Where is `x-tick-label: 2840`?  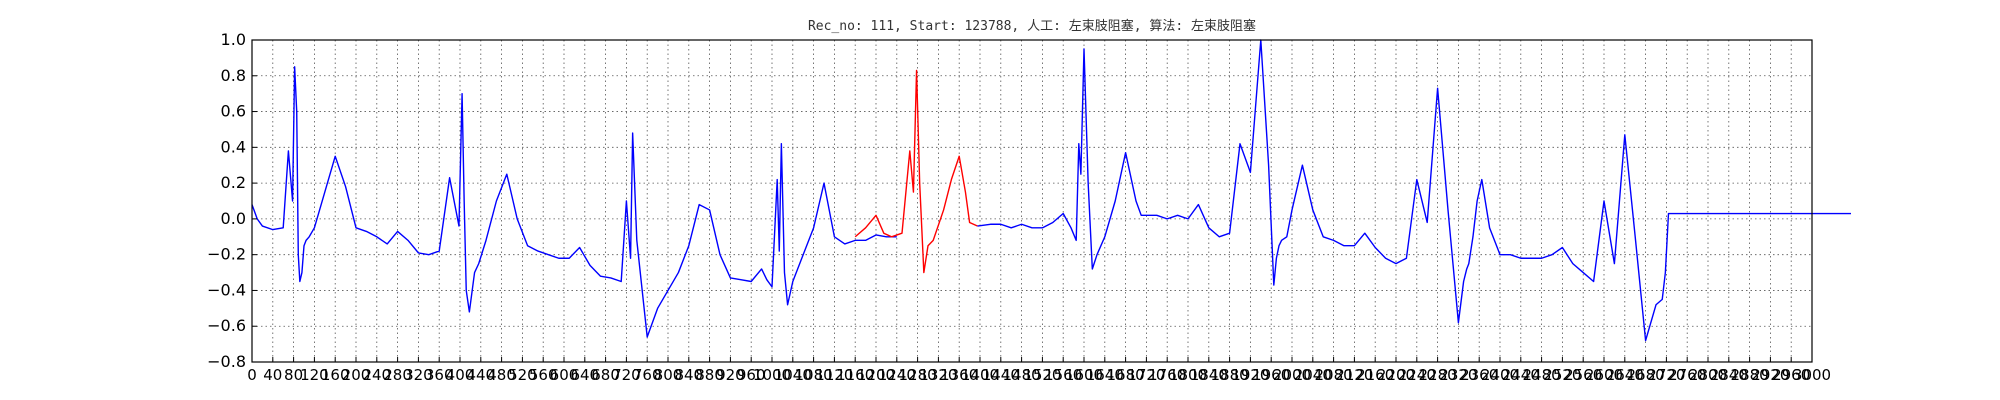 x-tick-label: 2840 is located at coordinates (1729, 375).